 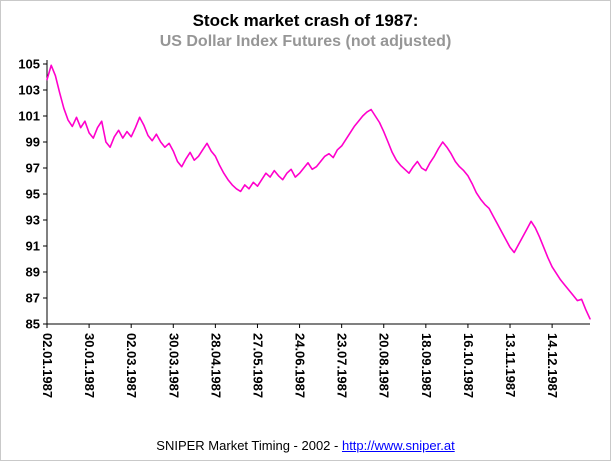 What do you see at coordinates (342, 365) in the screenshot?
I see `x-tick-label: 23.07.1987` at bounding box center [342, 365].